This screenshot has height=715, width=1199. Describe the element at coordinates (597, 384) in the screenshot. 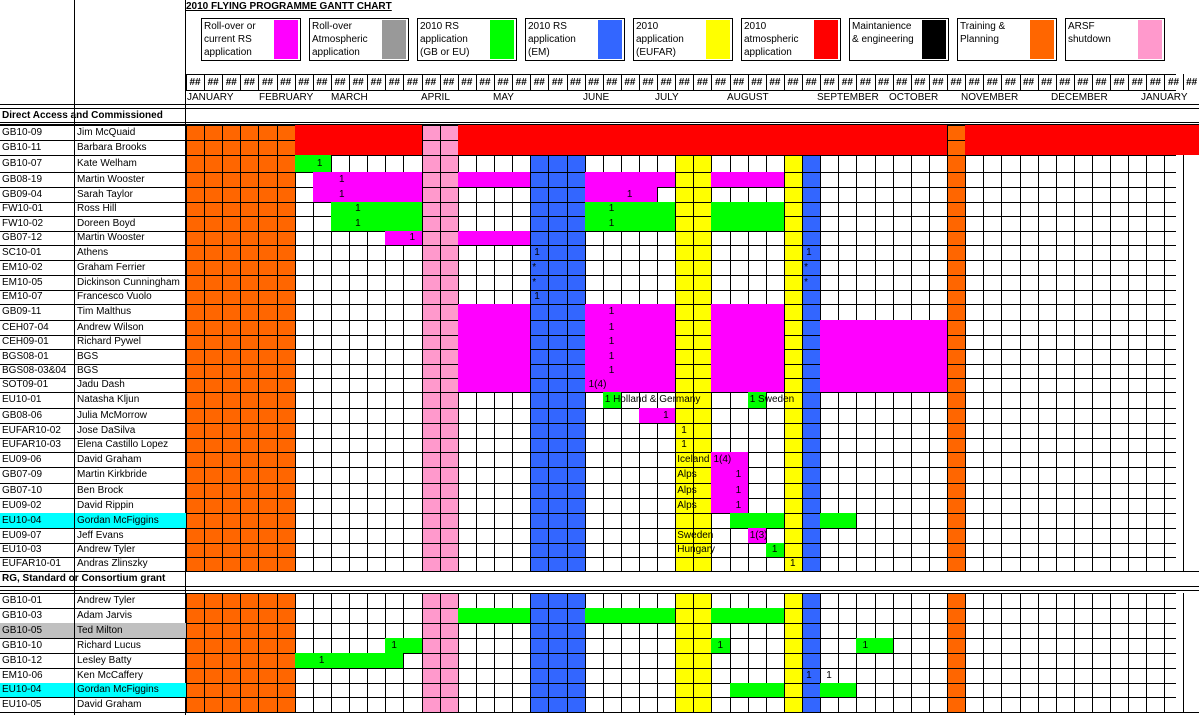

I see `bar-label: 1(4)` at that location.